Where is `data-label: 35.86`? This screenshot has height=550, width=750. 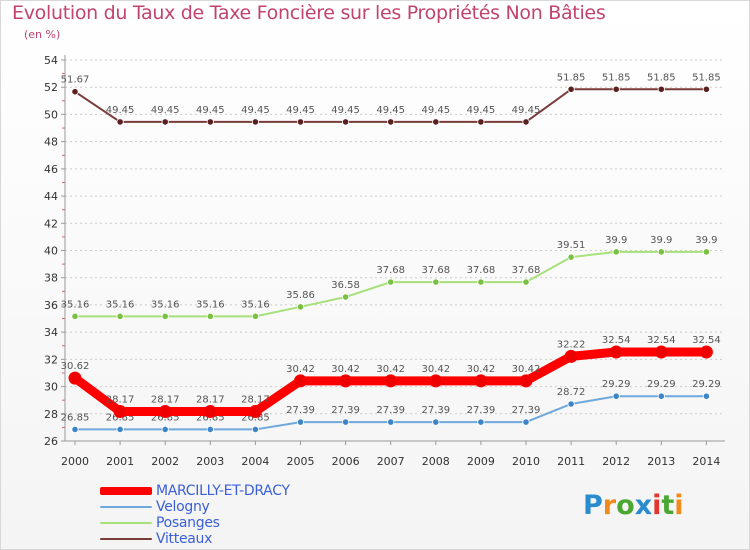
data-label: 35.86 is located at coordinates (300, 295).